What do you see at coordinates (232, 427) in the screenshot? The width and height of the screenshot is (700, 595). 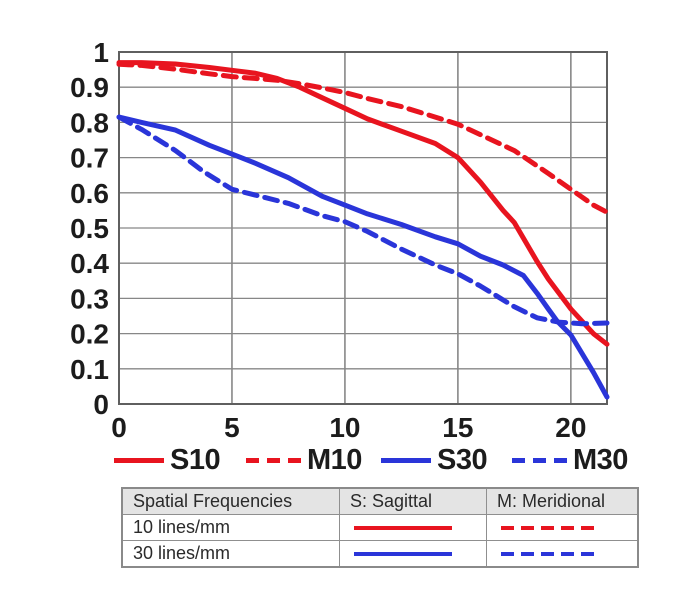 I see `x-tick-label: 5` at bounding box center [232, 427].